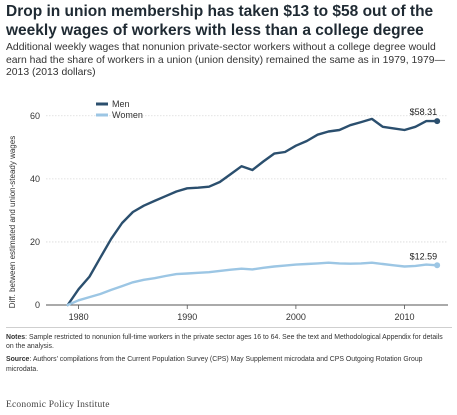 This screenshot has height=415, width=457. Describe the element at coordinates (18, 360) in the screenshot. I see `source-label: Source` at that location.